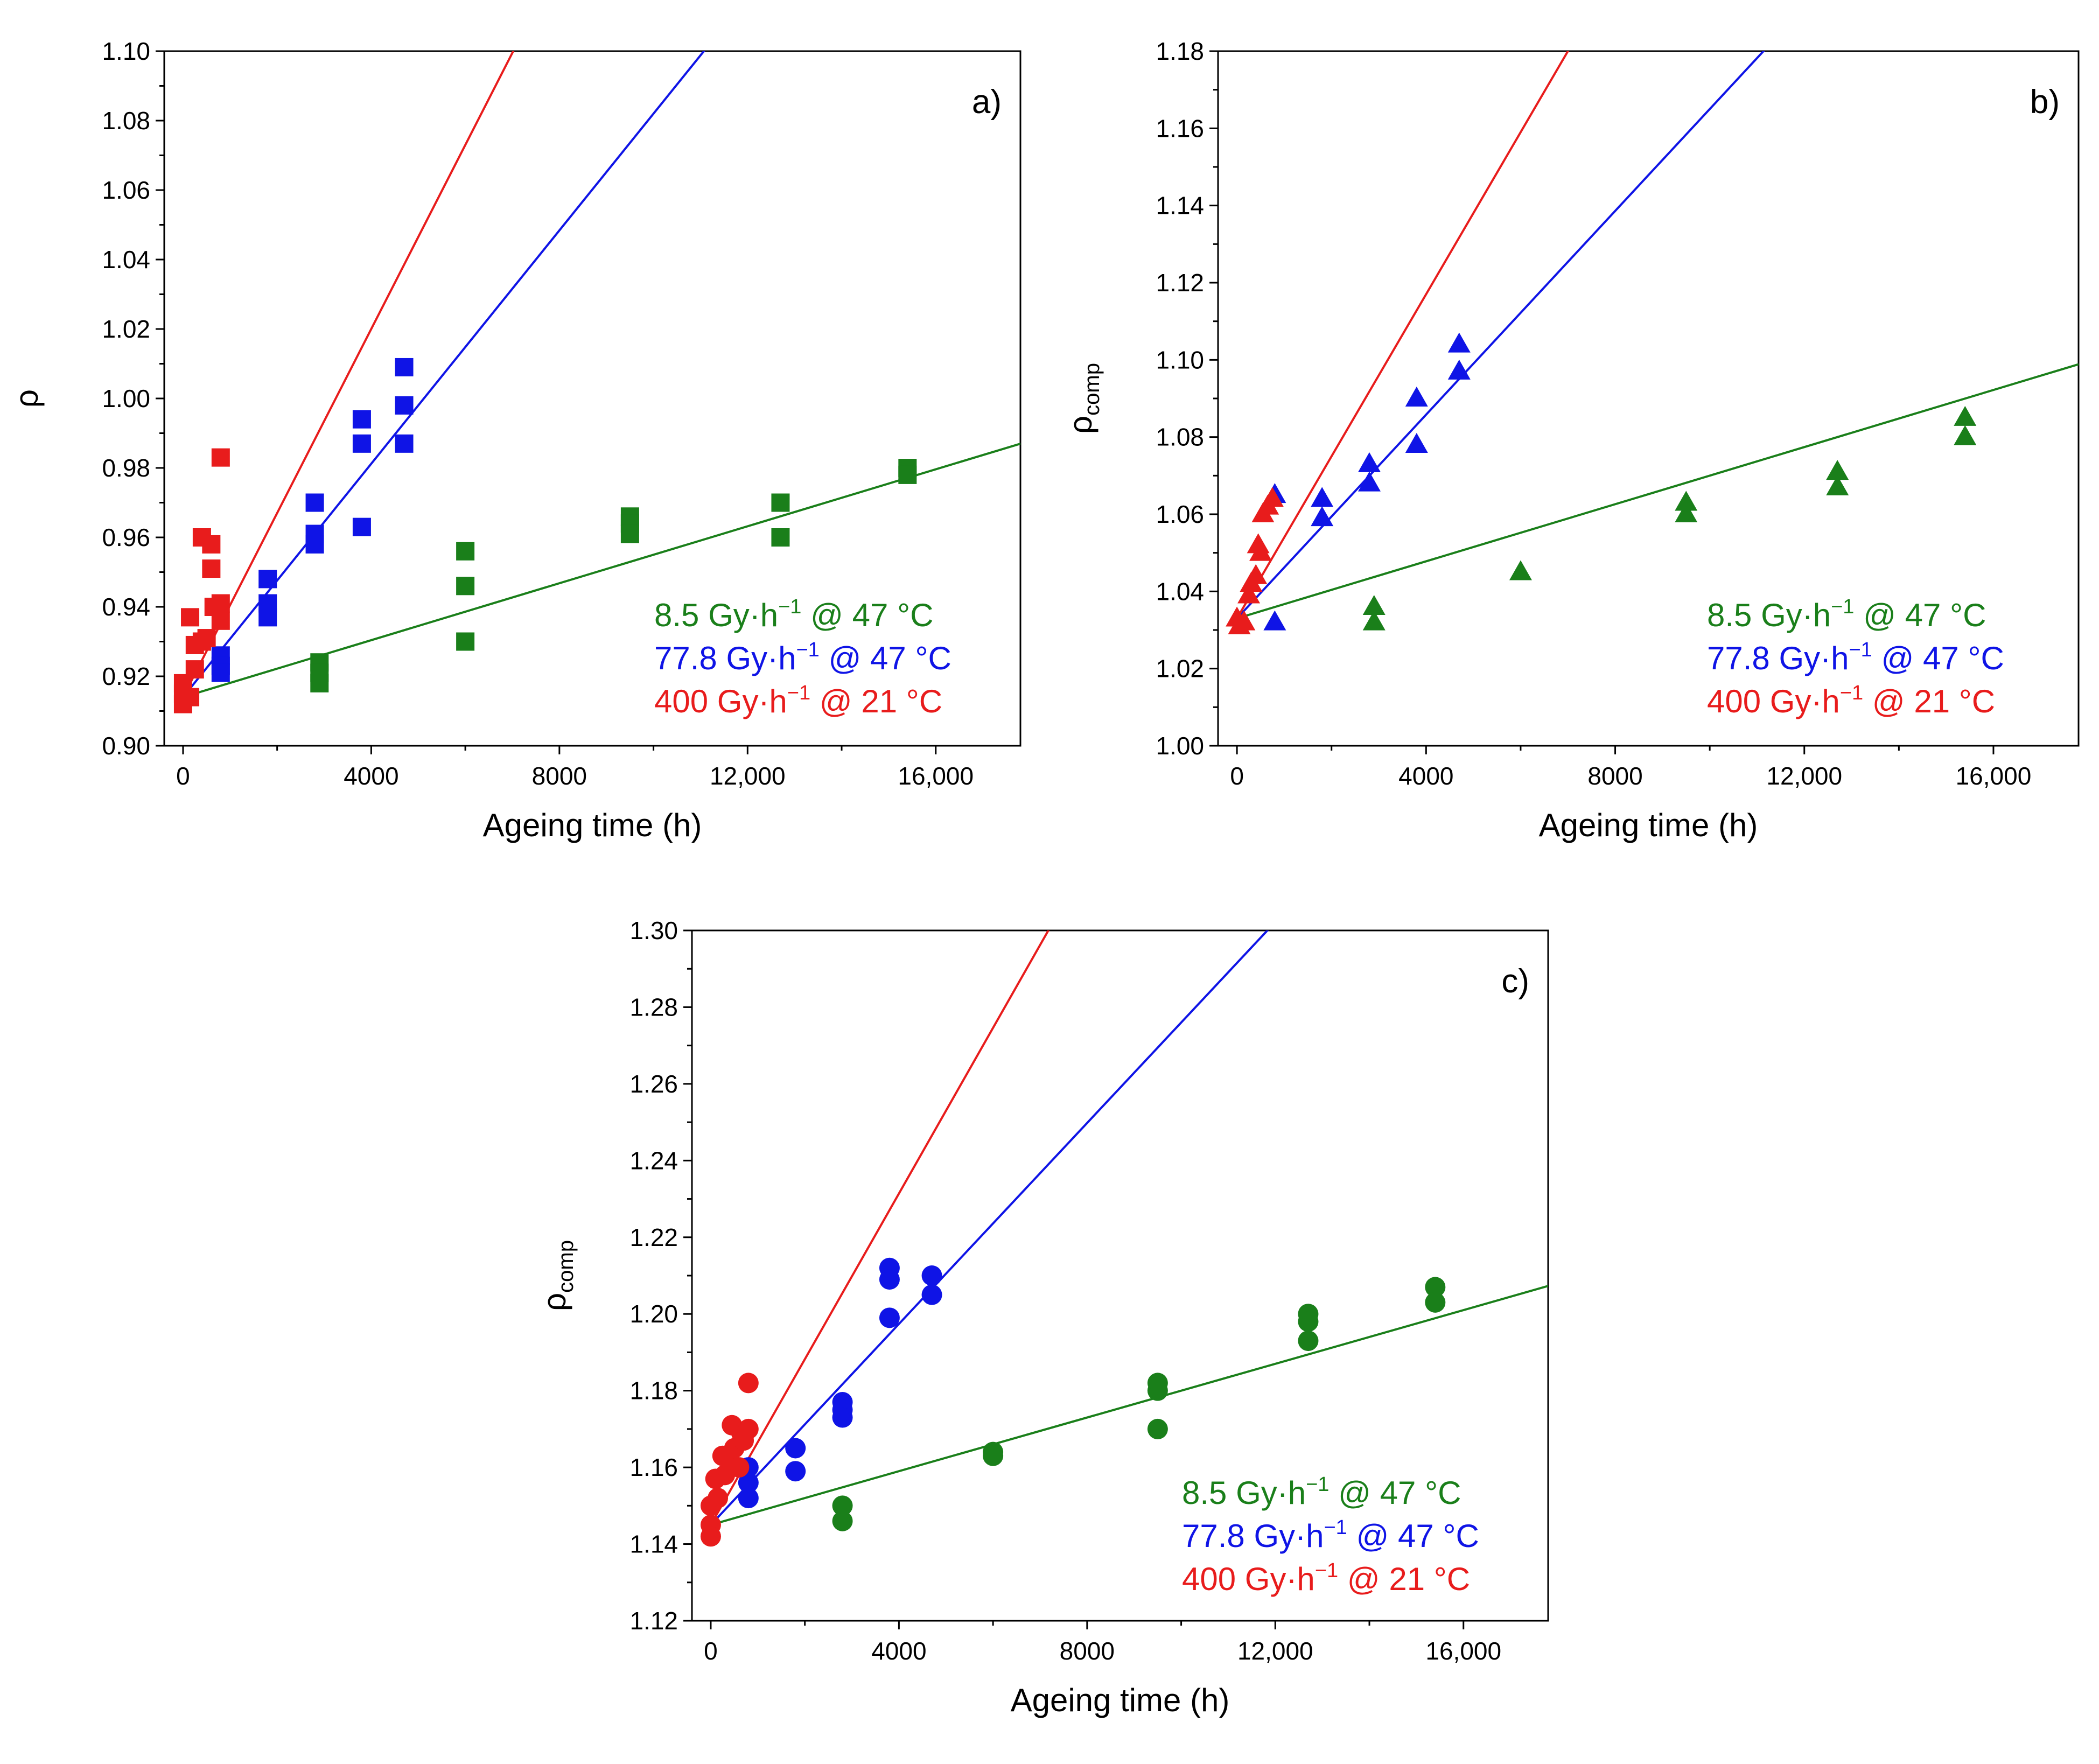  What do you see at coordinates (654, 1237) in the screenshot?
I see `y-tick-label: 1.22` at bounding box center [654, 1237].